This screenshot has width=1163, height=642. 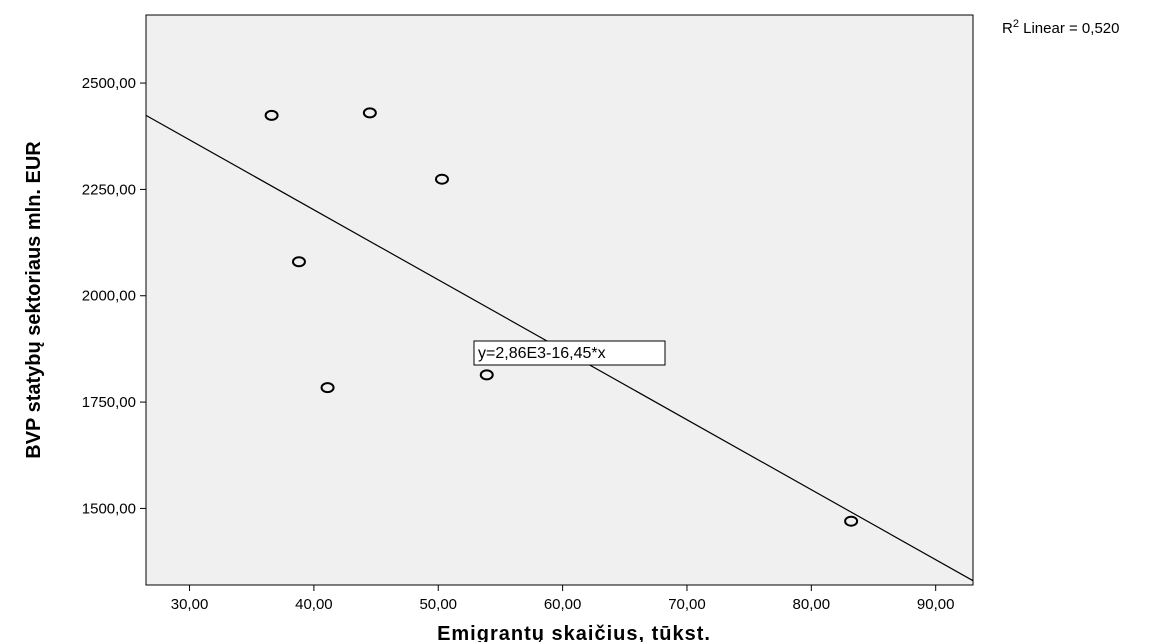 I want to click on fit-equation-label: y=2,86E3-16,45*x, so click(x=542, y=353).